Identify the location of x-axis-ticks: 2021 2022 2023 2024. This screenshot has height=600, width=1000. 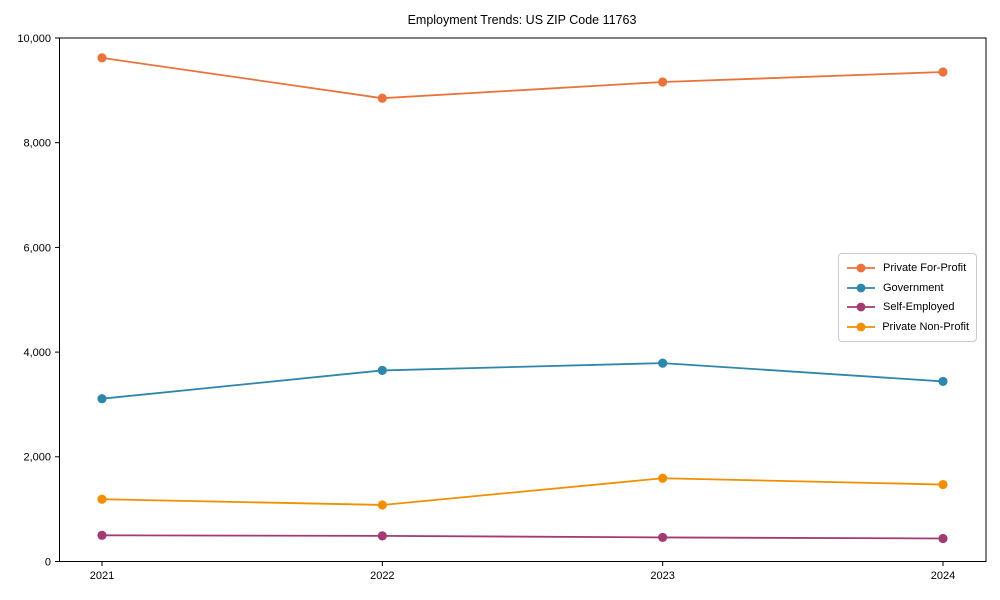
(522, 571).